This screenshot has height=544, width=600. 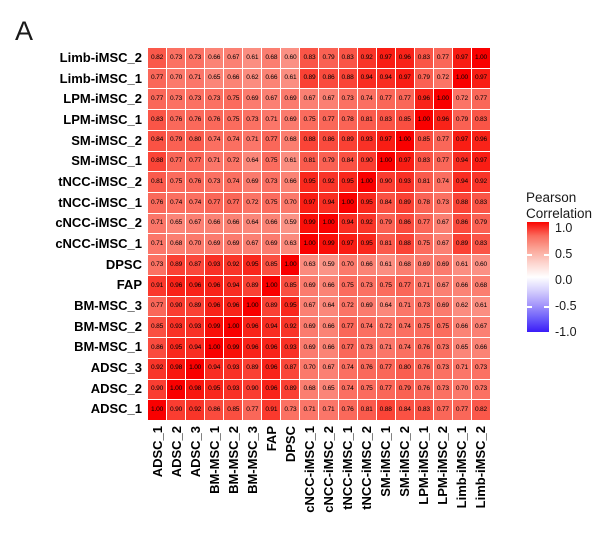 I want to click on column-label: tNCC-iMSC_1, so click(x=347, y=468).